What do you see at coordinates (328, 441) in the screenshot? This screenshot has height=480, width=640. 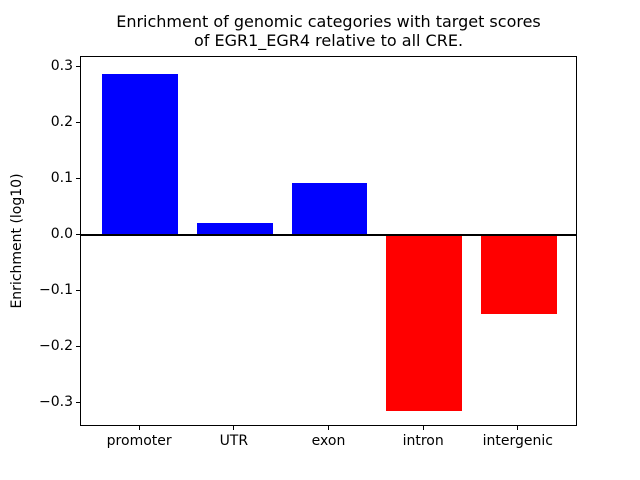 I see `x-tick-label-exon: exon` at bounding box center [328, 441].